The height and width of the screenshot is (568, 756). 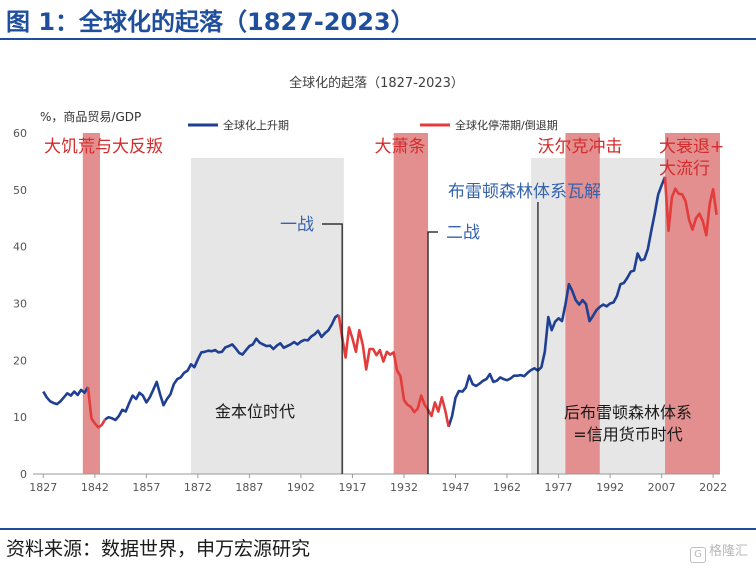 I want to click on label-great-depression: 大萧条, so click(x=400, y=147).